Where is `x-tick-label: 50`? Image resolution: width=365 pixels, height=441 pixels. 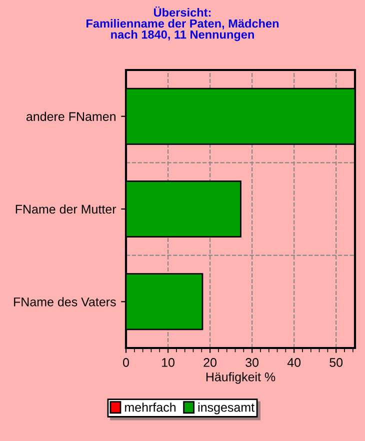
x-tick-label: 50 is located at coordinates (336, 362).